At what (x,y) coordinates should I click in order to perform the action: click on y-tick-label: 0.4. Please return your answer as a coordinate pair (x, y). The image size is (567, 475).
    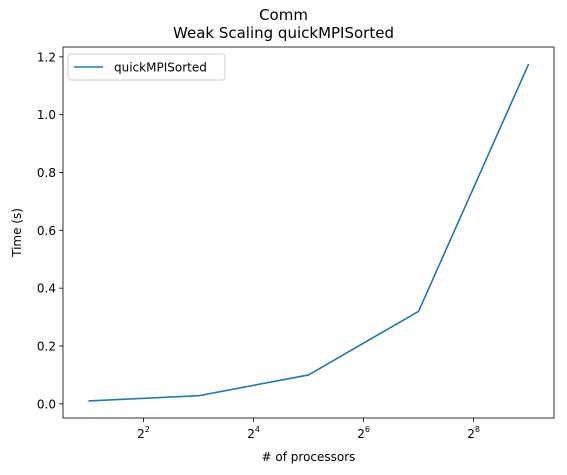
    Looking at the image, I should click on (46, 289).